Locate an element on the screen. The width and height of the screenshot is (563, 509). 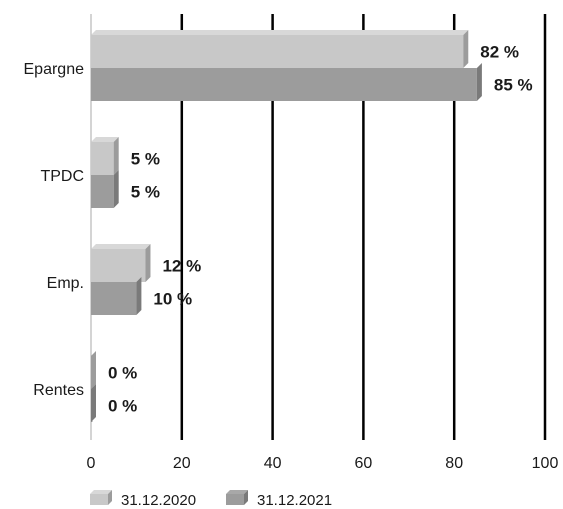
legend-label: 31.12.2020 is located at coordinates (158, 500).